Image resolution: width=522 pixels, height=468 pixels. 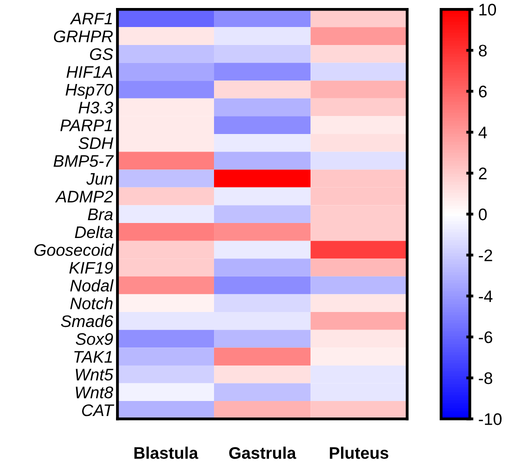 I want to click on color-bar-label: -2, so click(x=485, y=255).